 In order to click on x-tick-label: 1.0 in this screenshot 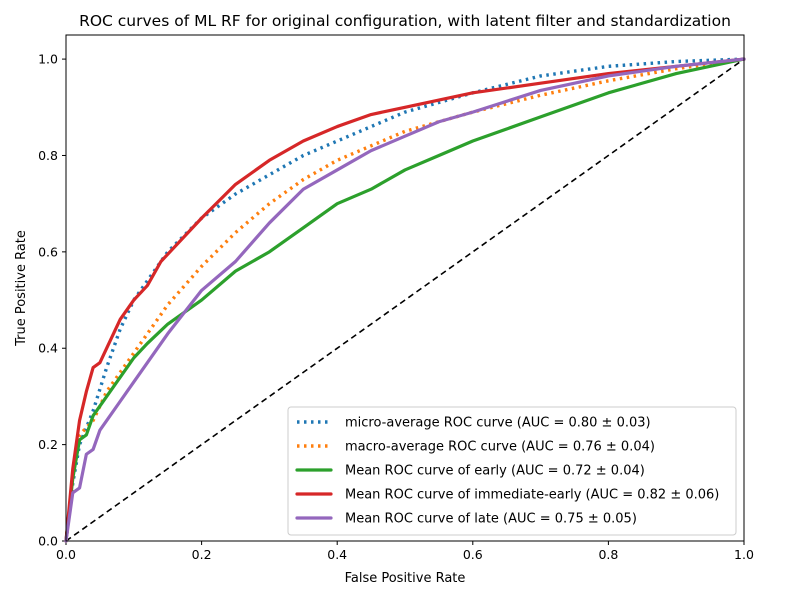, I will do `click(744, 554)`.